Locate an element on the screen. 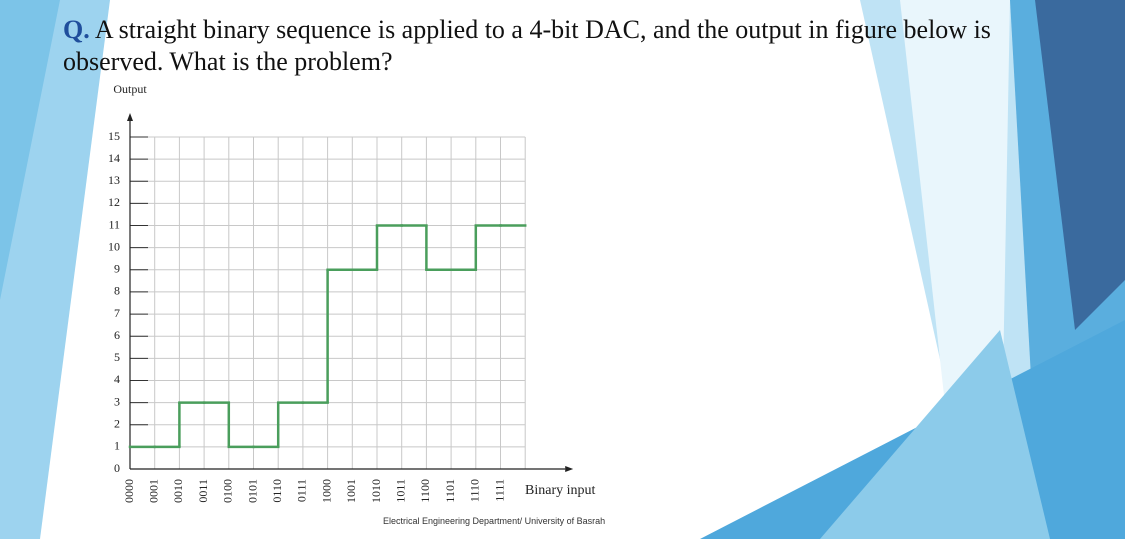 The image size is (1125, 539). y-tick-label: 7 is located at coordinates (117, 313).